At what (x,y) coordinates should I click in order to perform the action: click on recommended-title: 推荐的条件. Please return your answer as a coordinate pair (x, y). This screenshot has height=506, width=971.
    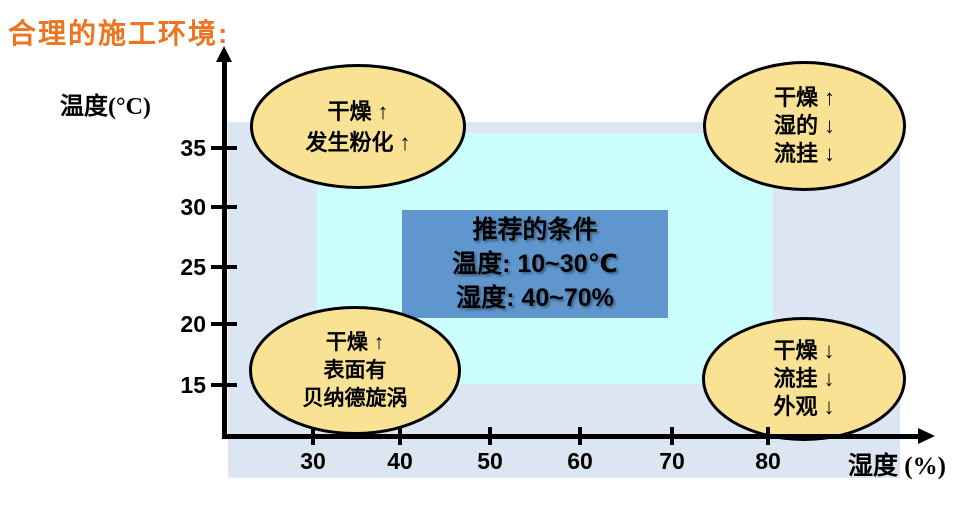
    Looking at the image, I should click on (535, 230).